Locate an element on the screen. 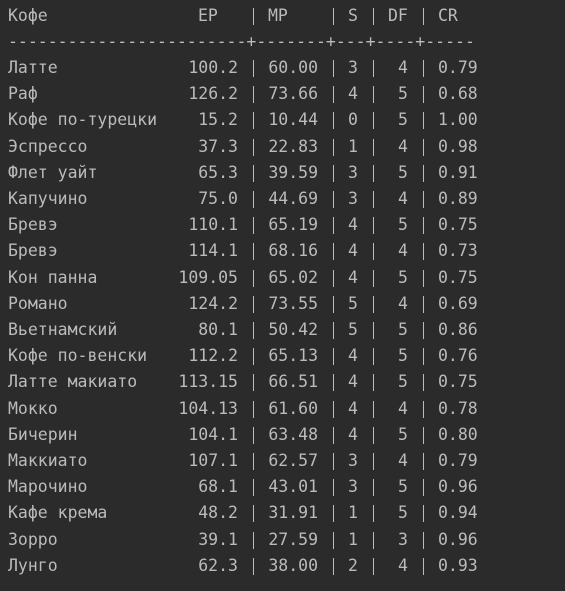  table-cell: 104.1 is located at coordinates (213, 434).